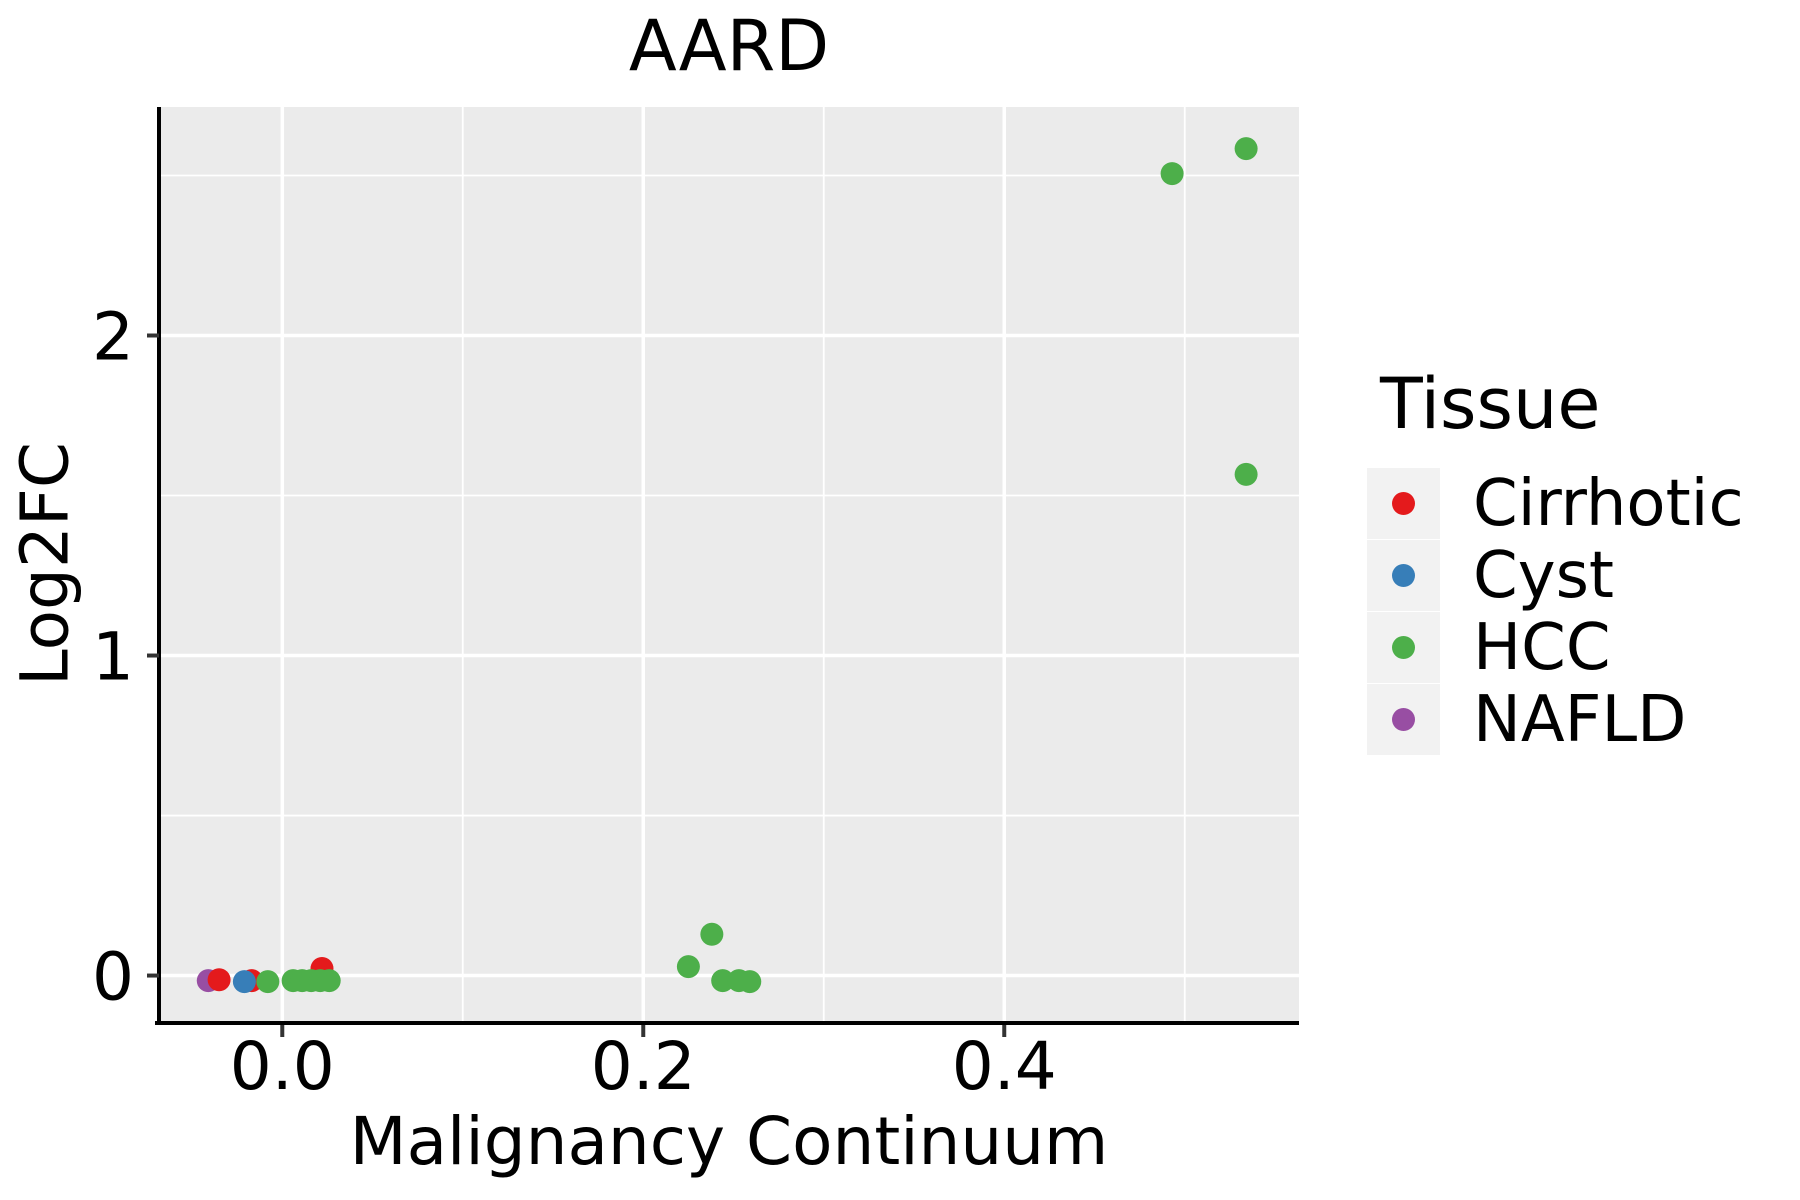  I want to click on y-tick-label: 2, so click(113, 337).